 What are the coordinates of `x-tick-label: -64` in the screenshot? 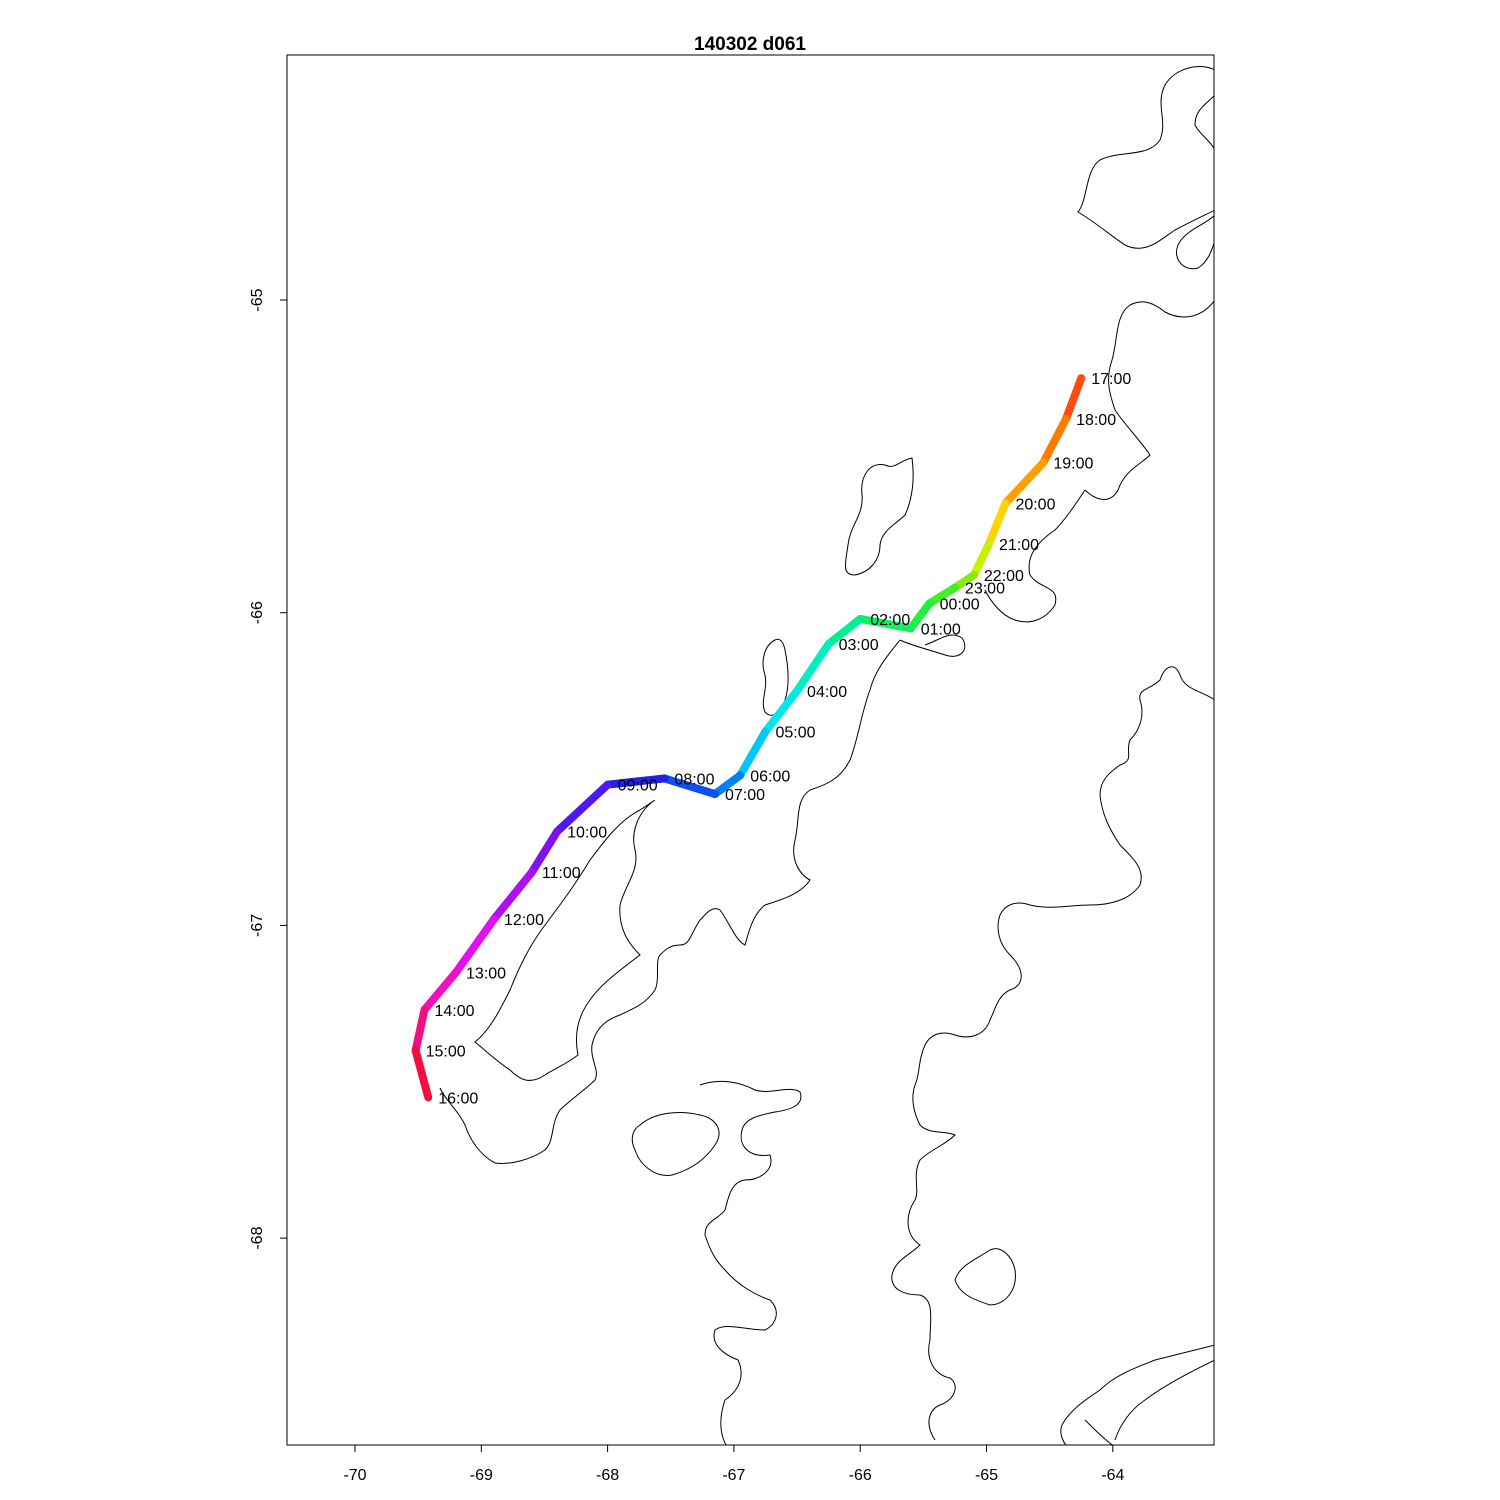 It's located at (1112, 1475).